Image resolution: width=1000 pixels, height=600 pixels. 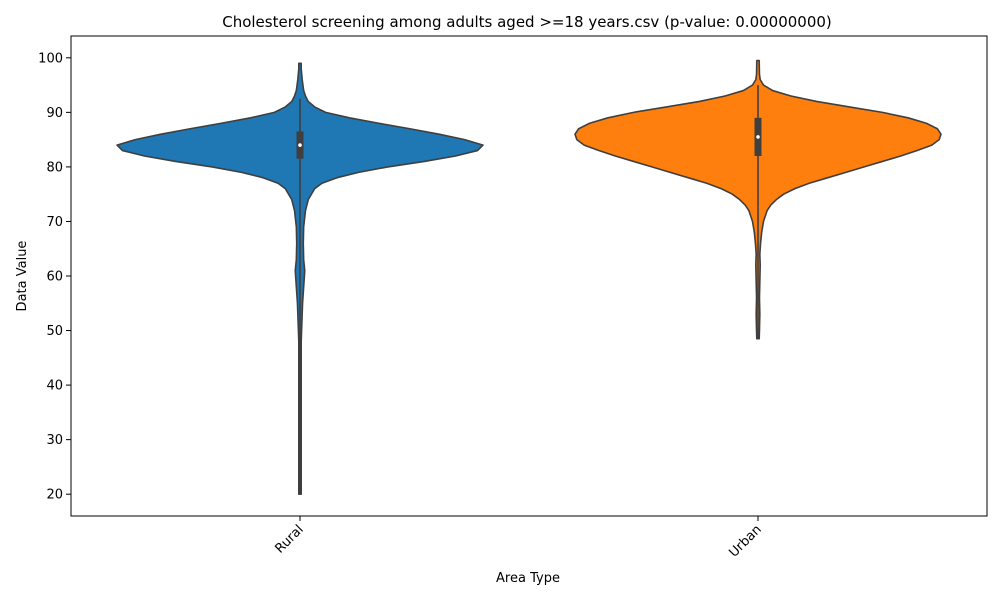 I want to click on y-tick-label: 50, so click(x=54, y=331).